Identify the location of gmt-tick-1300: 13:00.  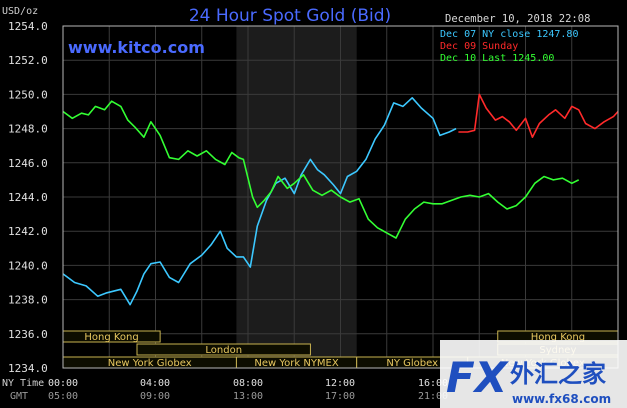
(248, 396).